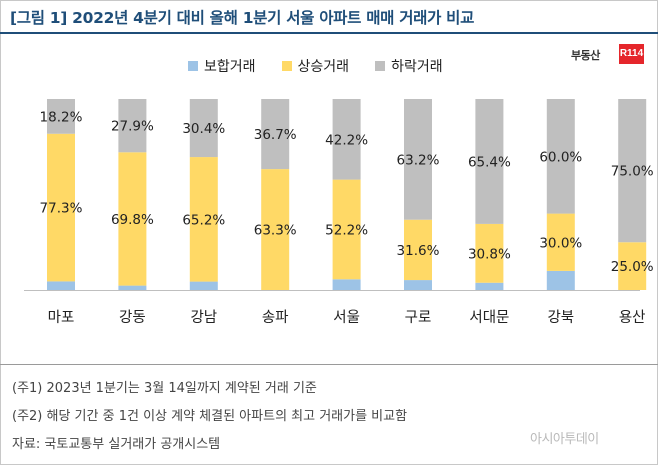  Describe the element at coordinates (417, 67) in the screenshot. I see `legend-label-fall: 하락거래` at that location.